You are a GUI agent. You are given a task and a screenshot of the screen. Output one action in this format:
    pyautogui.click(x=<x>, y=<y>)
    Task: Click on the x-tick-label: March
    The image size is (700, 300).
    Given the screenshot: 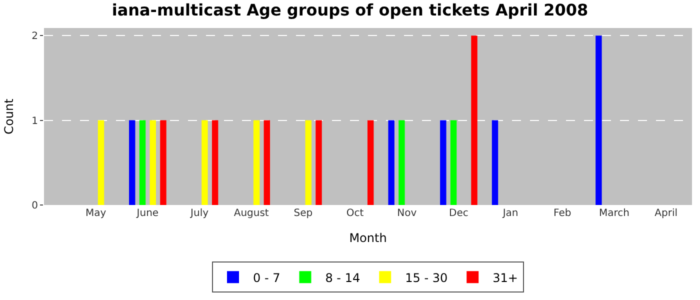 What is the action you would take?
    pyautogui.click(x=614, y=213)
    